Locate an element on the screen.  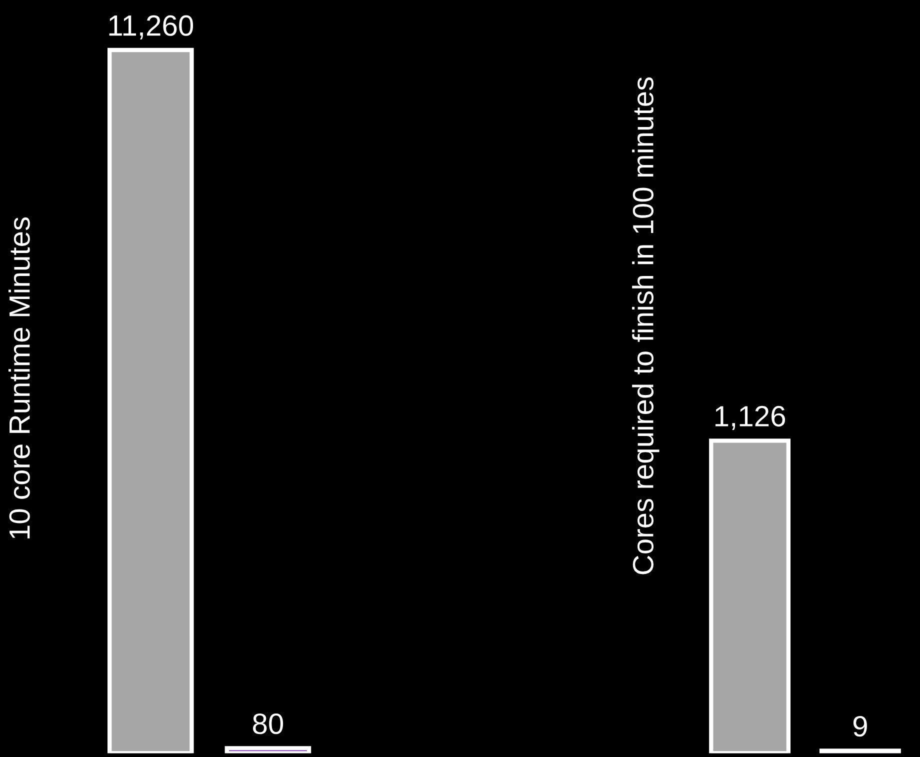
data-label: 80 is located at coordinates (268, 723).